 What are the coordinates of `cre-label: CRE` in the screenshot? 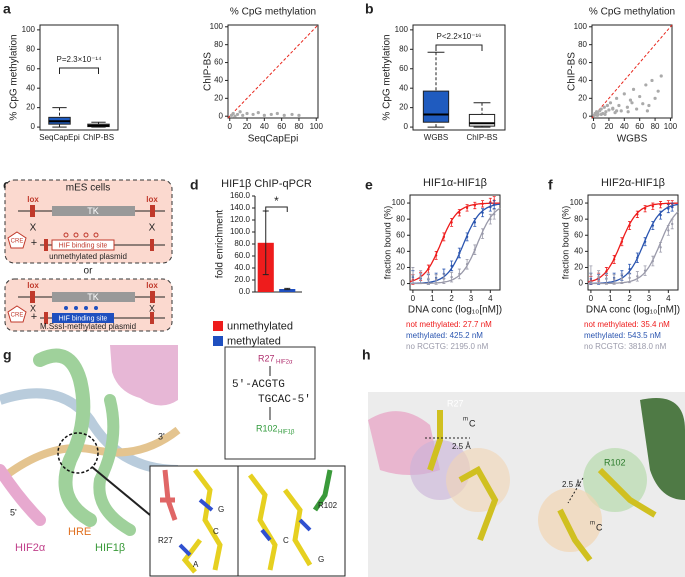 It's located at (17, 242).